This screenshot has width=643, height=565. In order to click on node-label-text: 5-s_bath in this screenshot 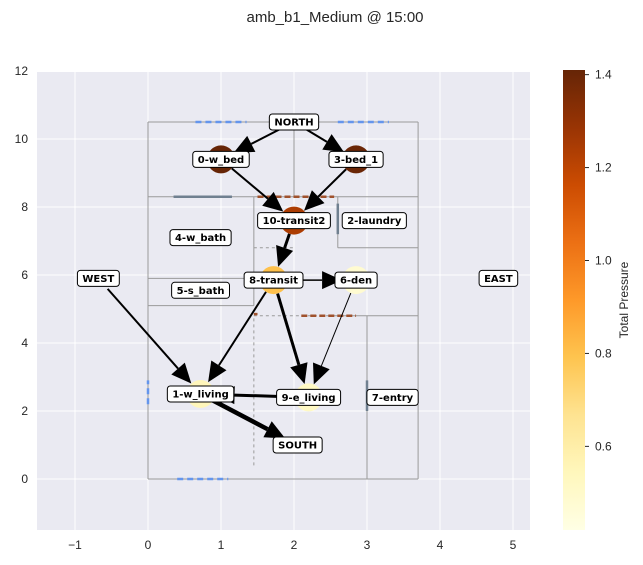, I will do `click(201, 291)`.